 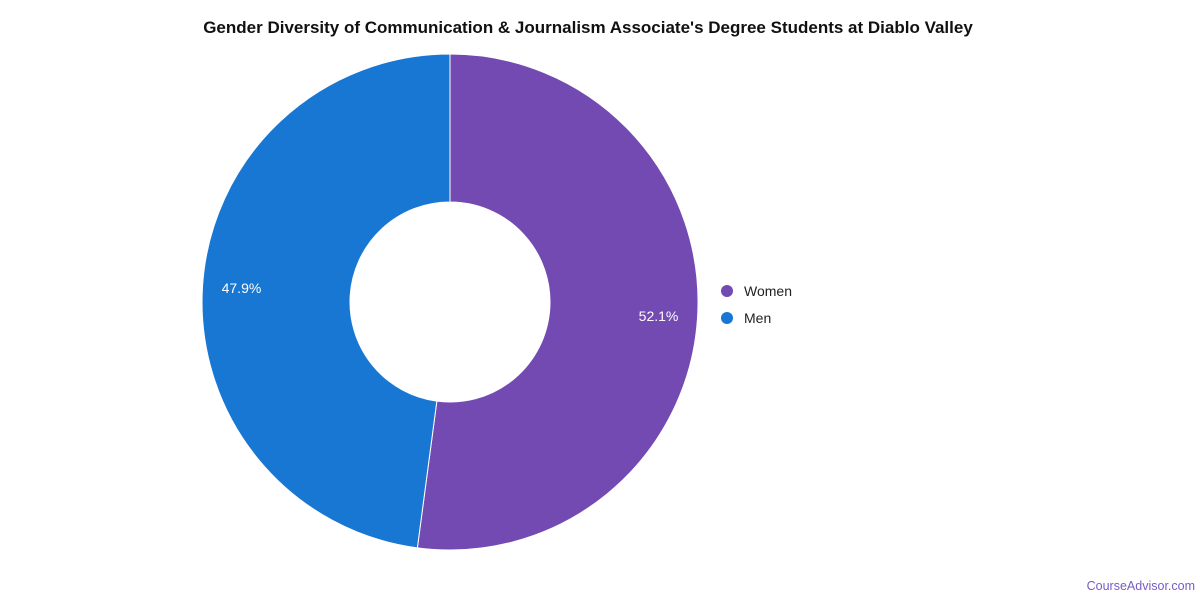 I want to click on slice-label-women: 52.1%, so click(x=658, y=315).